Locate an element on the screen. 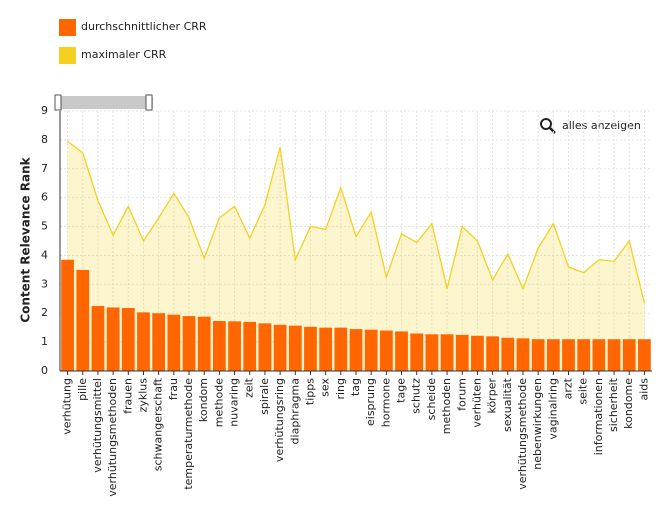 The height and width of the screenshot is (508, 661). x-tick-label: tipps is located at coordinates (309, 391).